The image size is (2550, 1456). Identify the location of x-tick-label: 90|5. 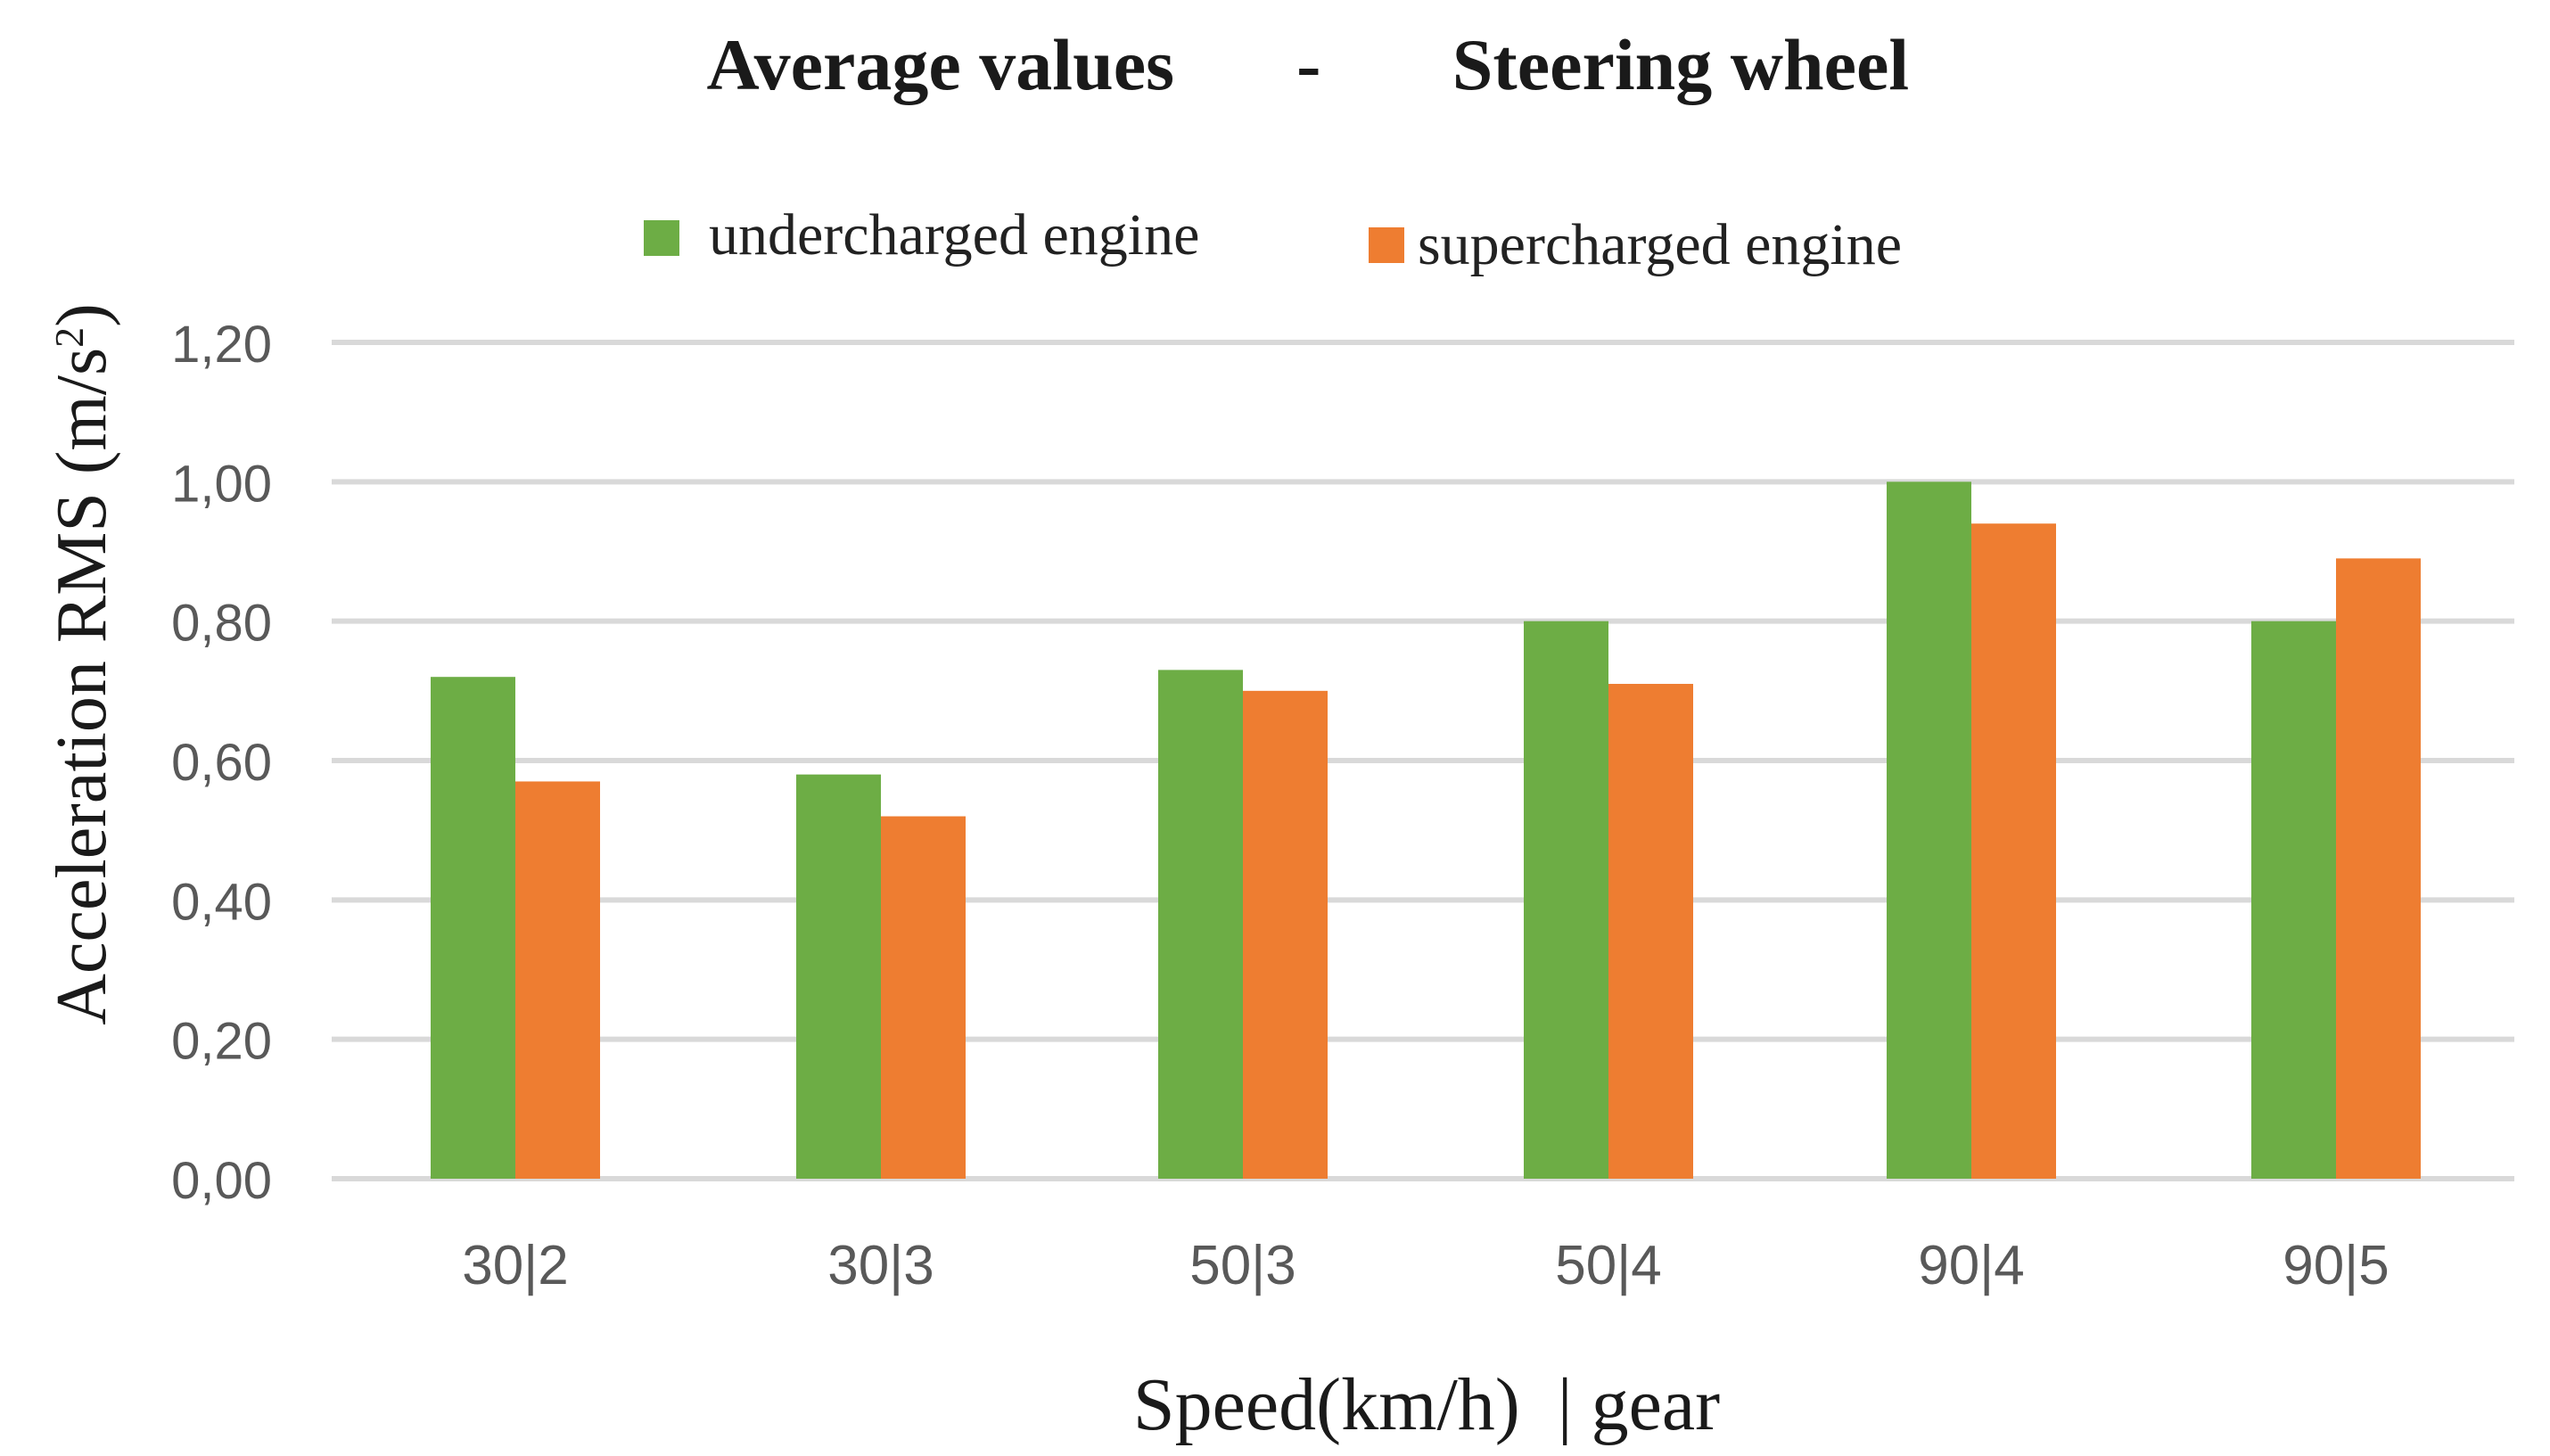
(2336, 1265).